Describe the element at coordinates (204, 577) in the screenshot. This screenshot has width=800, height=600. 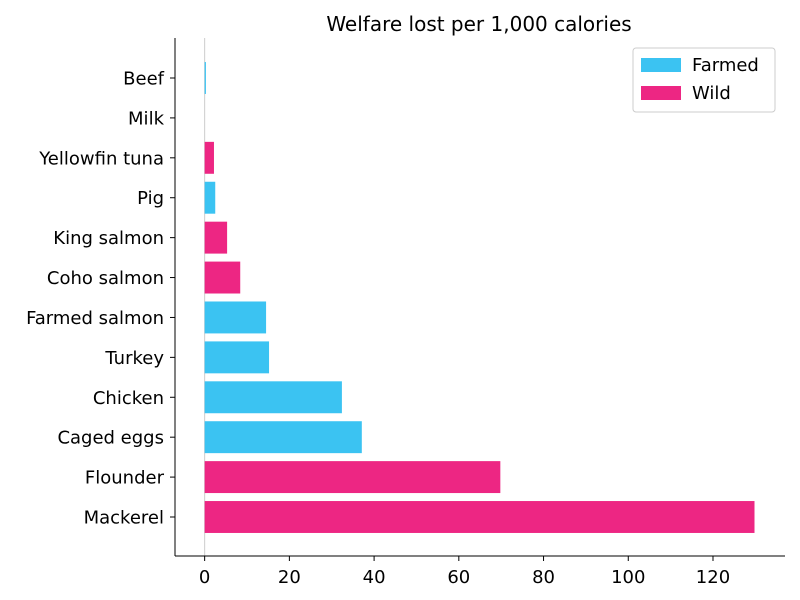
I see `x-tick-label: 0` at that location.